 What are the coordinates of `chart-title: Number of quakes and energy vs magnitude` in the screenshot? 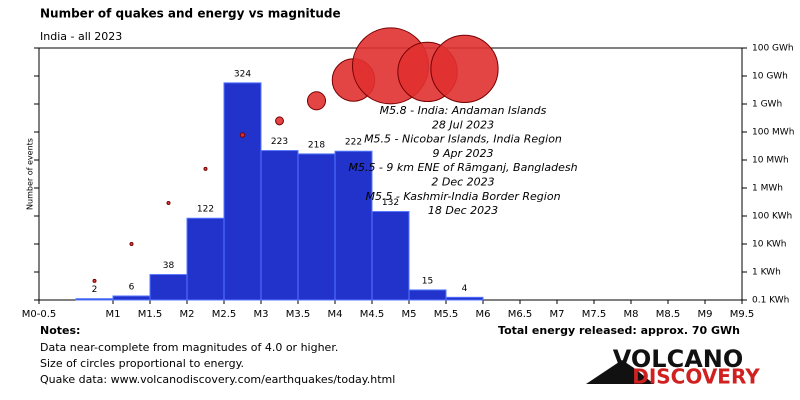 It's located at (190, 14).